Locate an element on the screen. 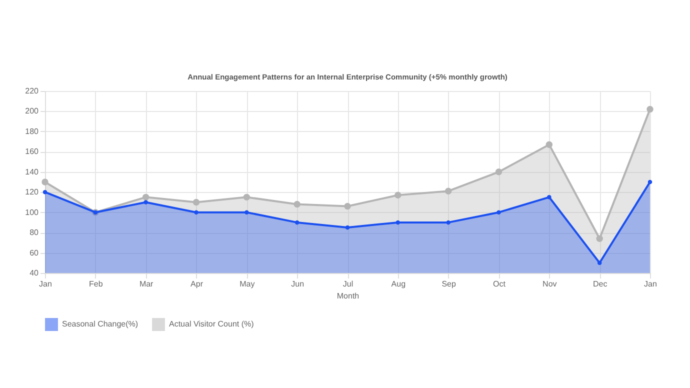  y-tick-label: 140 is located at coordinates (32, 171).